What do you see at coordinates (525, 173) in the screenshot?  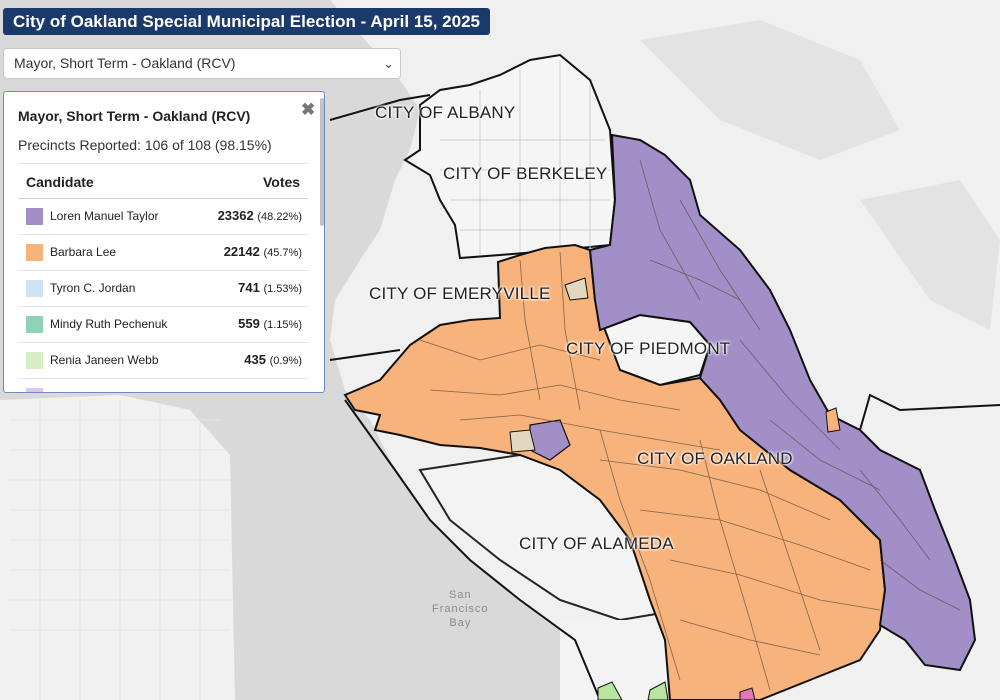 I see `label-berkeley: CITY OF BERKELEY` at bounding box center [525, 173].